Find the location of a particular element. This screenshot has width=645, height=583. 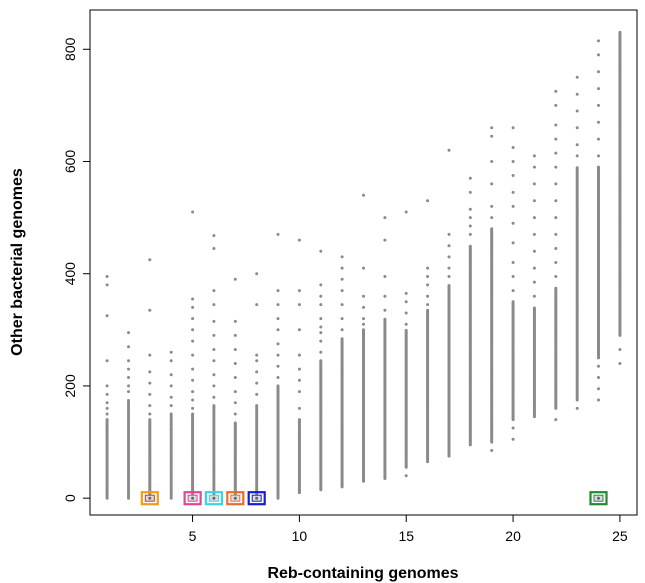

x-tick-label: 5 is located at coordinates (193, 536).